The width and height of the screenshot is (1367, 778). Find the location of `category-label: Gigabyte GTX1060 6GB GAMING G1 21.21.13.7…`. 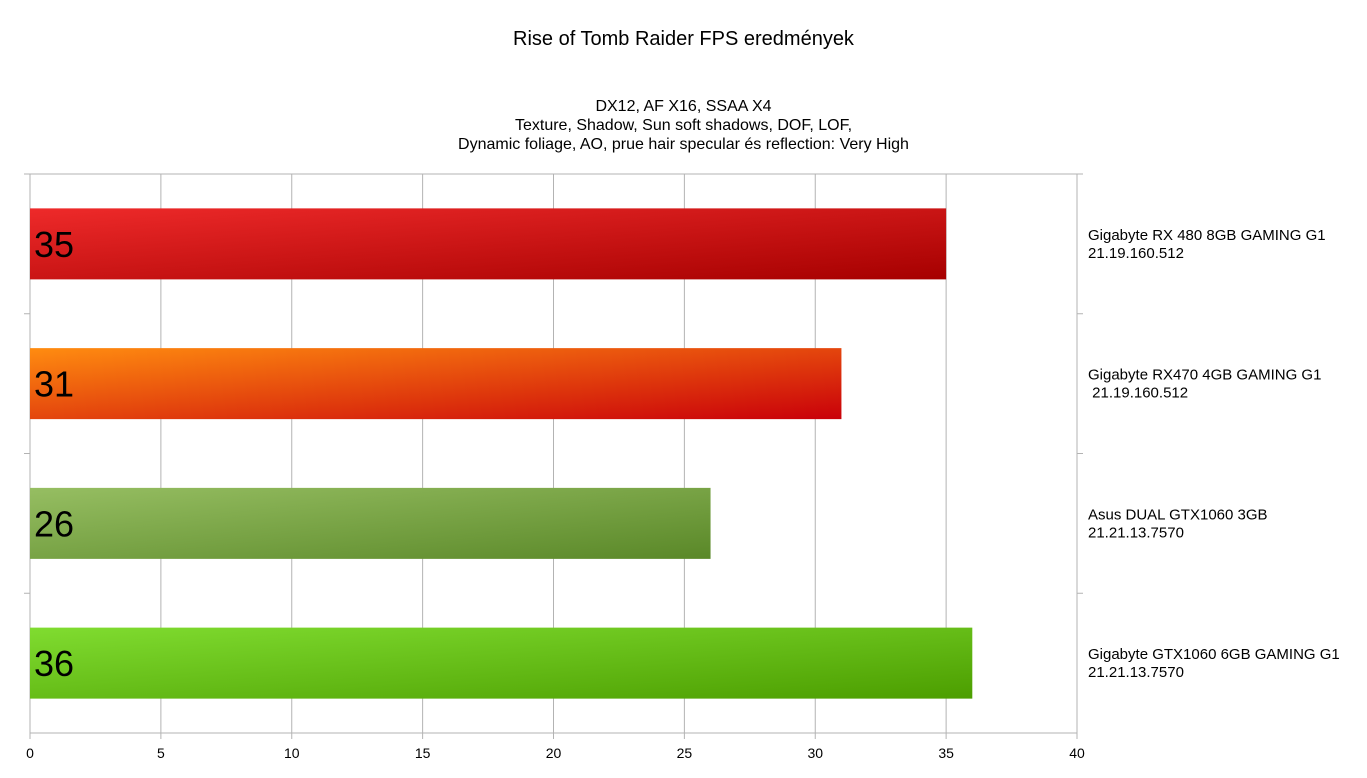

category-label: Gigabyte GTX1060 6GB GAMING G1 21.21.13.7… is located at coordinates (1214, 663).